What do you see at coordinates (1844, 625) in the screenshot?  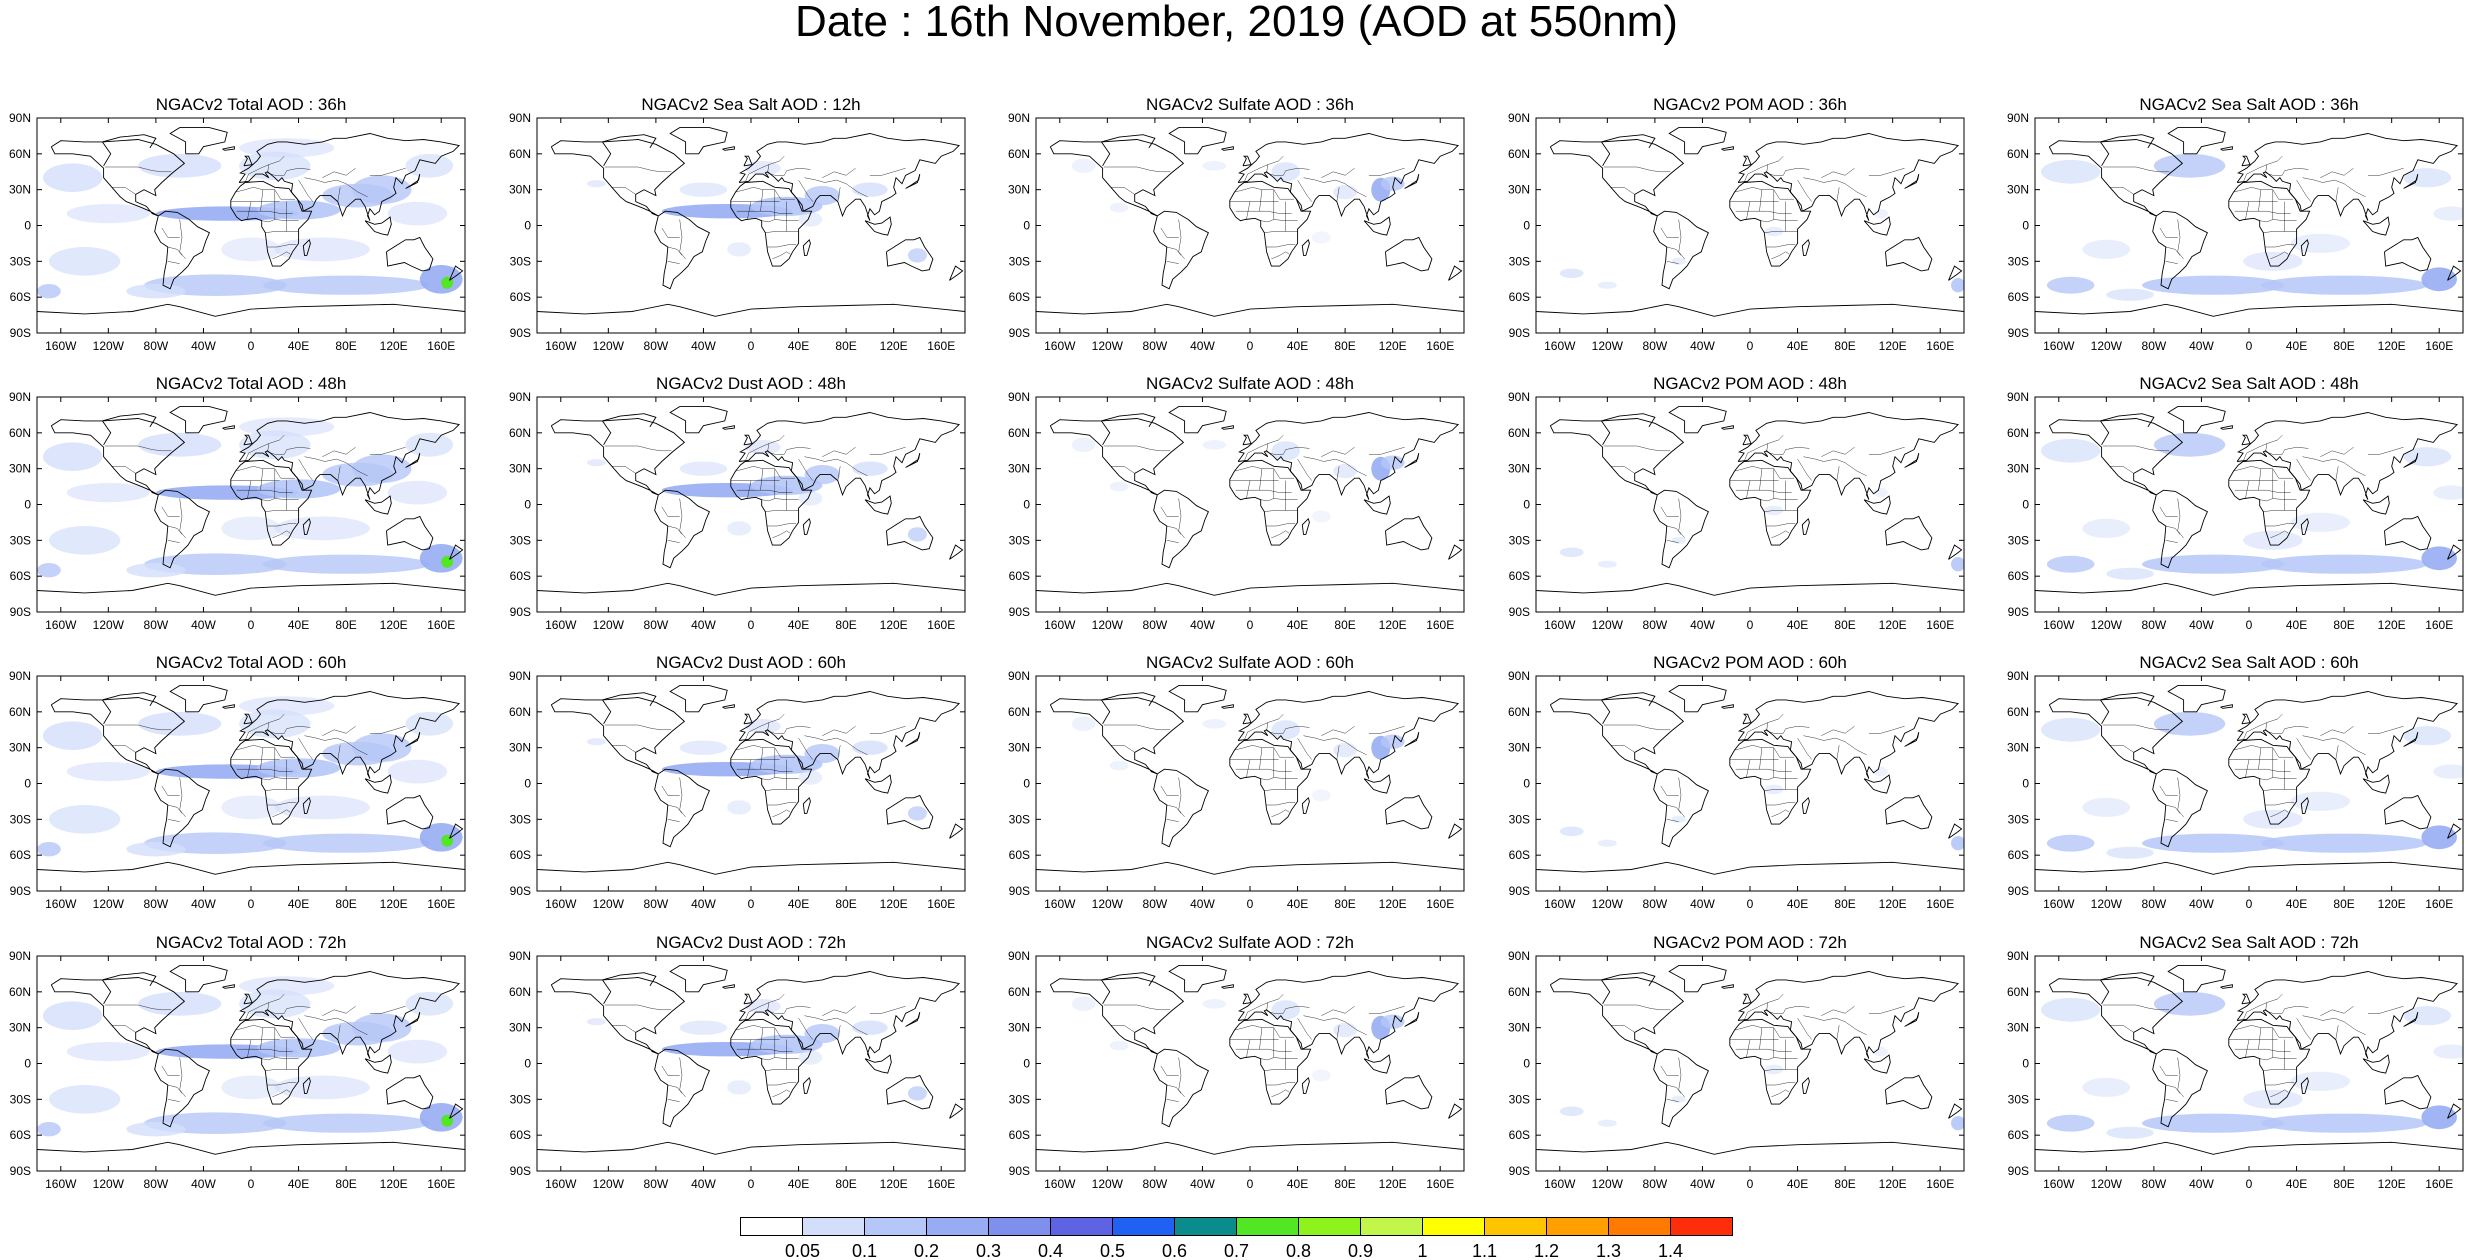 I see `lon-label: 80E` at bounding box center [1844, 625].